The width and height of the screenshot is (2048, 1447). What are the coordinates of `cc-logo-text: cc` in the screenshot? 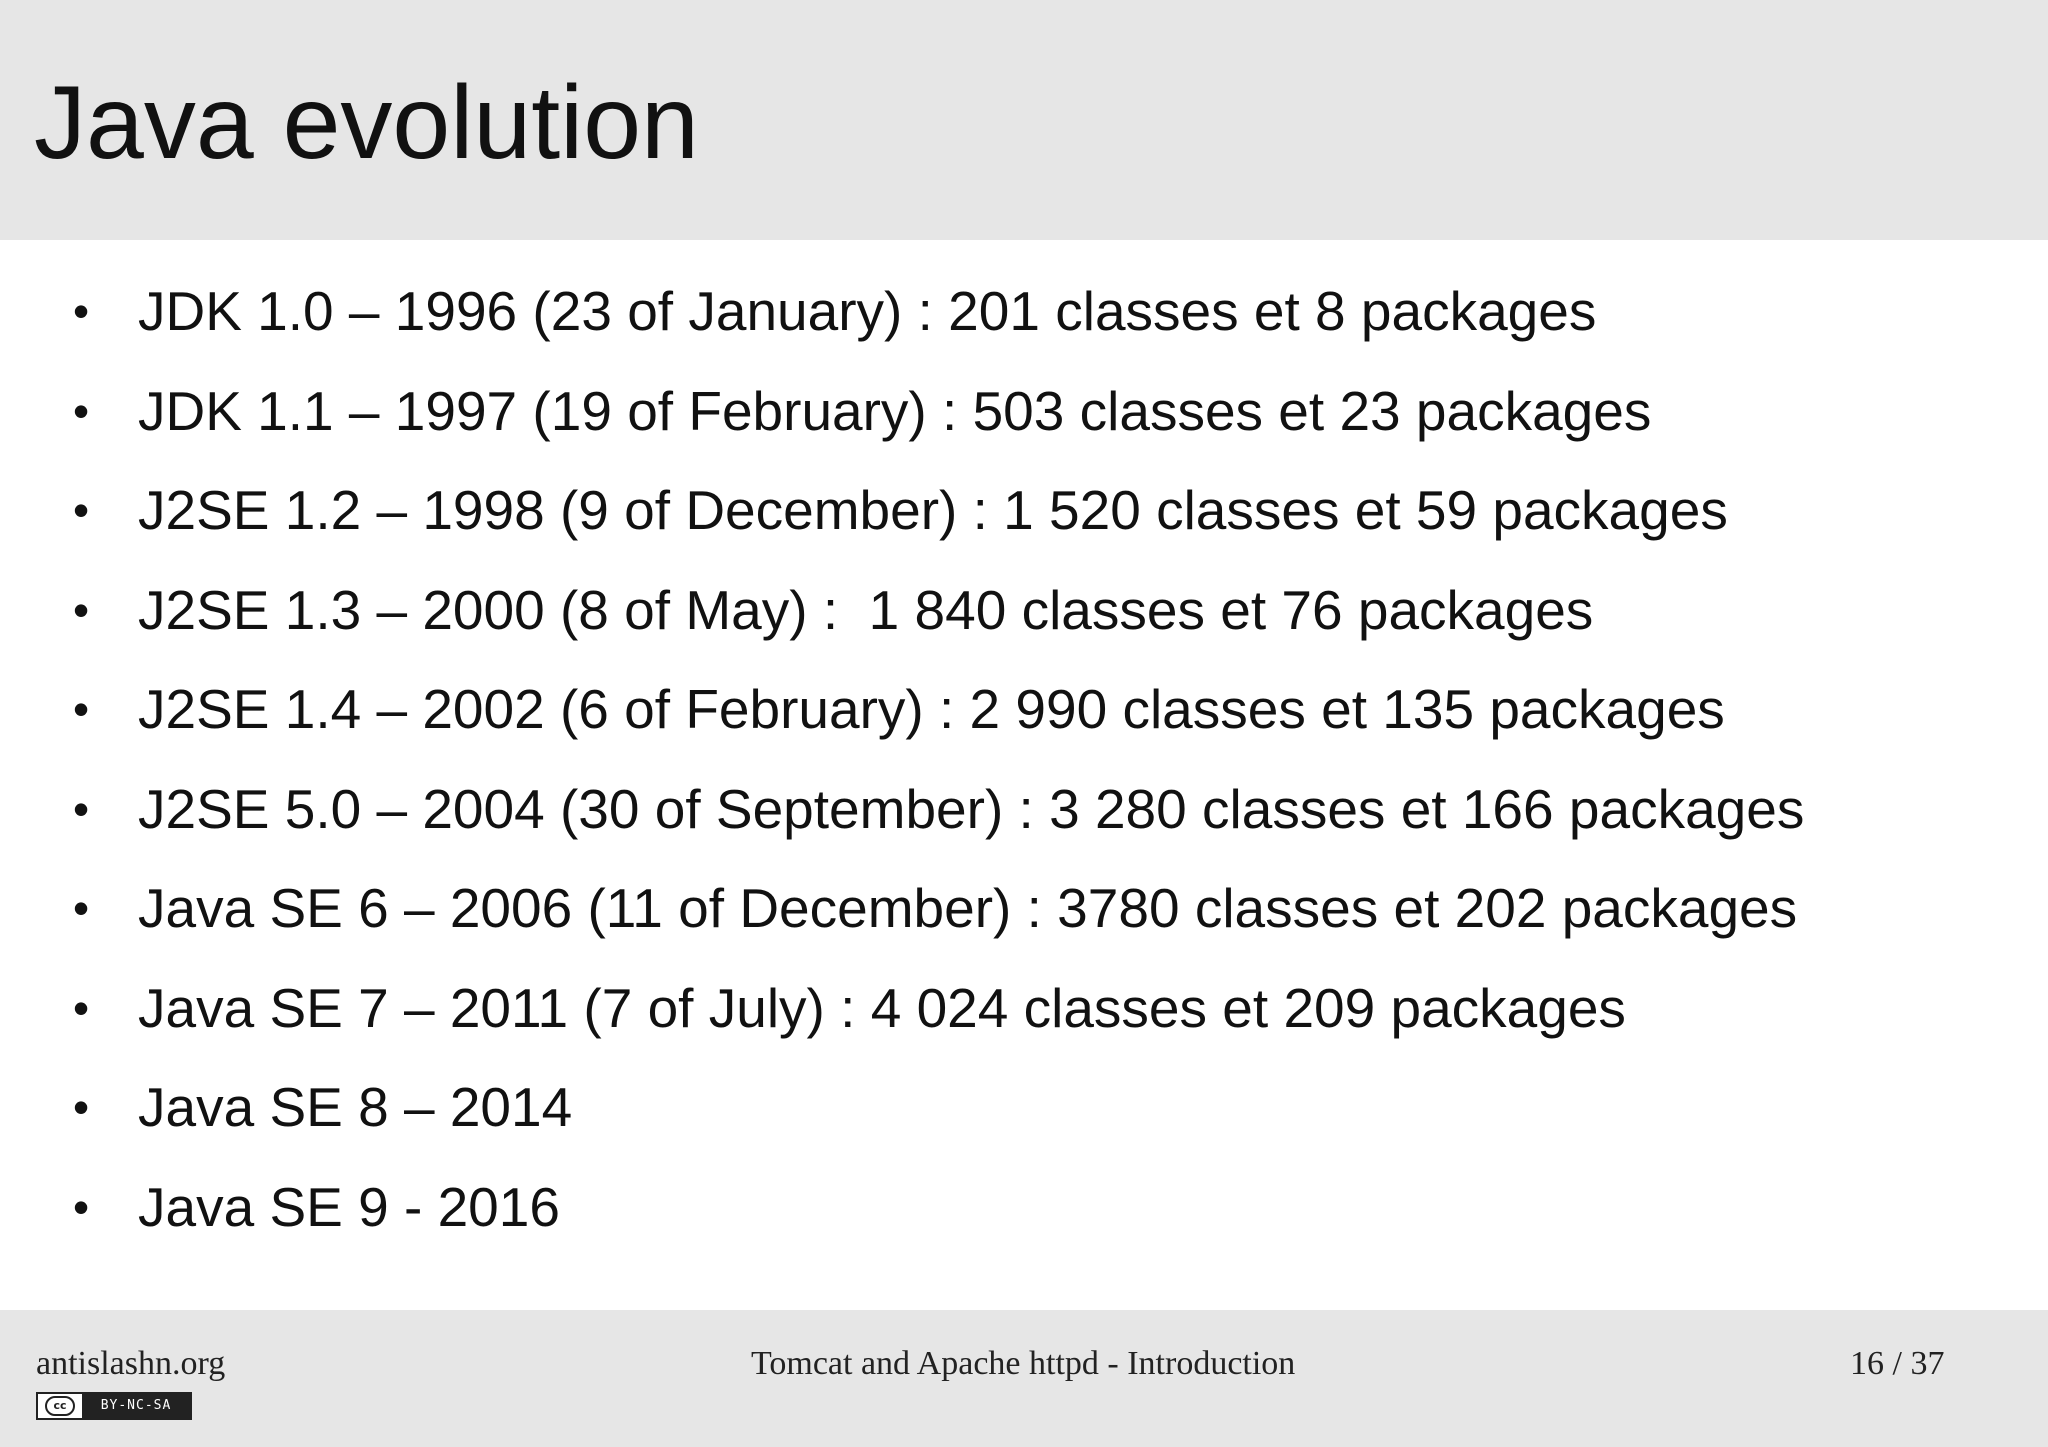 It's located at (60, 1406).